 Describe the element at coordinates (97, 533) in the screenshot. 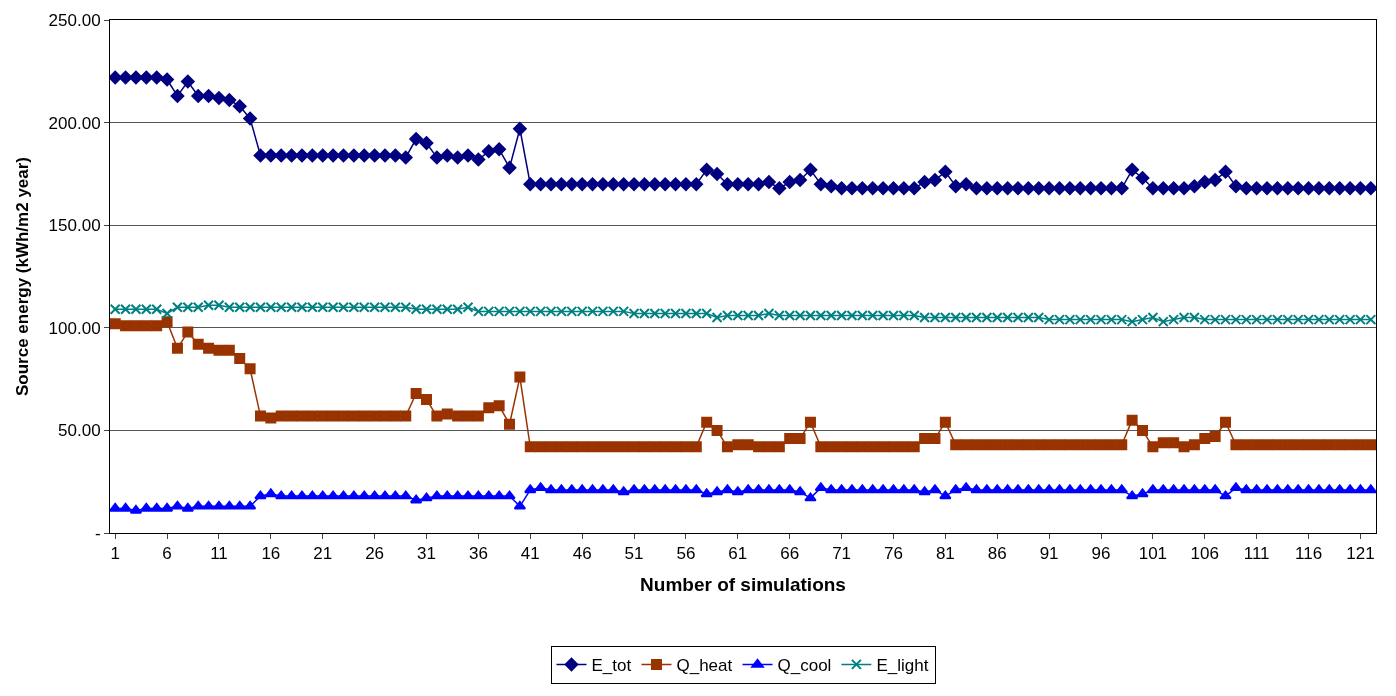

I see `y-tick-label: -` at that location.